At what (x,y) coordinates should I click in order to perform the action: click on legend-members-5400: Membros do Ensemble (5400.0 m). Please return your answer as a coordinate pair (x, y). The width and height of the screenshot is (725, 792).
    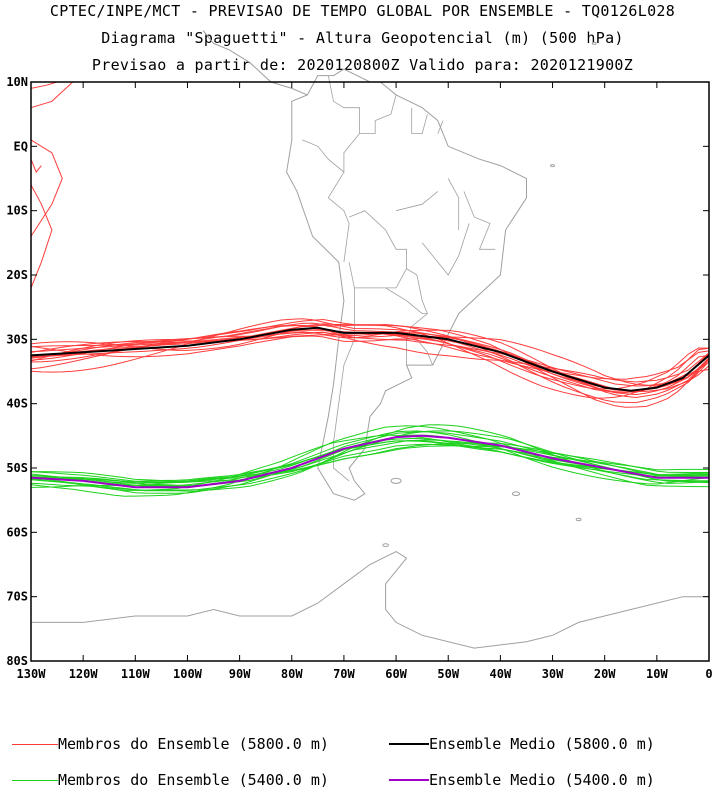
    Looking at the image, I should click on (170, 780).